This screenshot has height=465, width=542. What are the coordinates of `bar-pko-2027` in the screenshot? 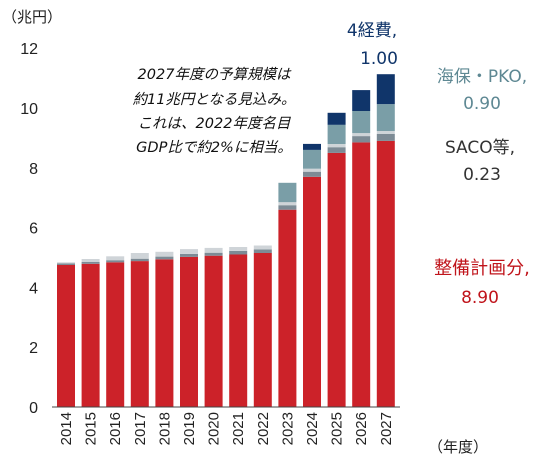 It's located at (385, 117).